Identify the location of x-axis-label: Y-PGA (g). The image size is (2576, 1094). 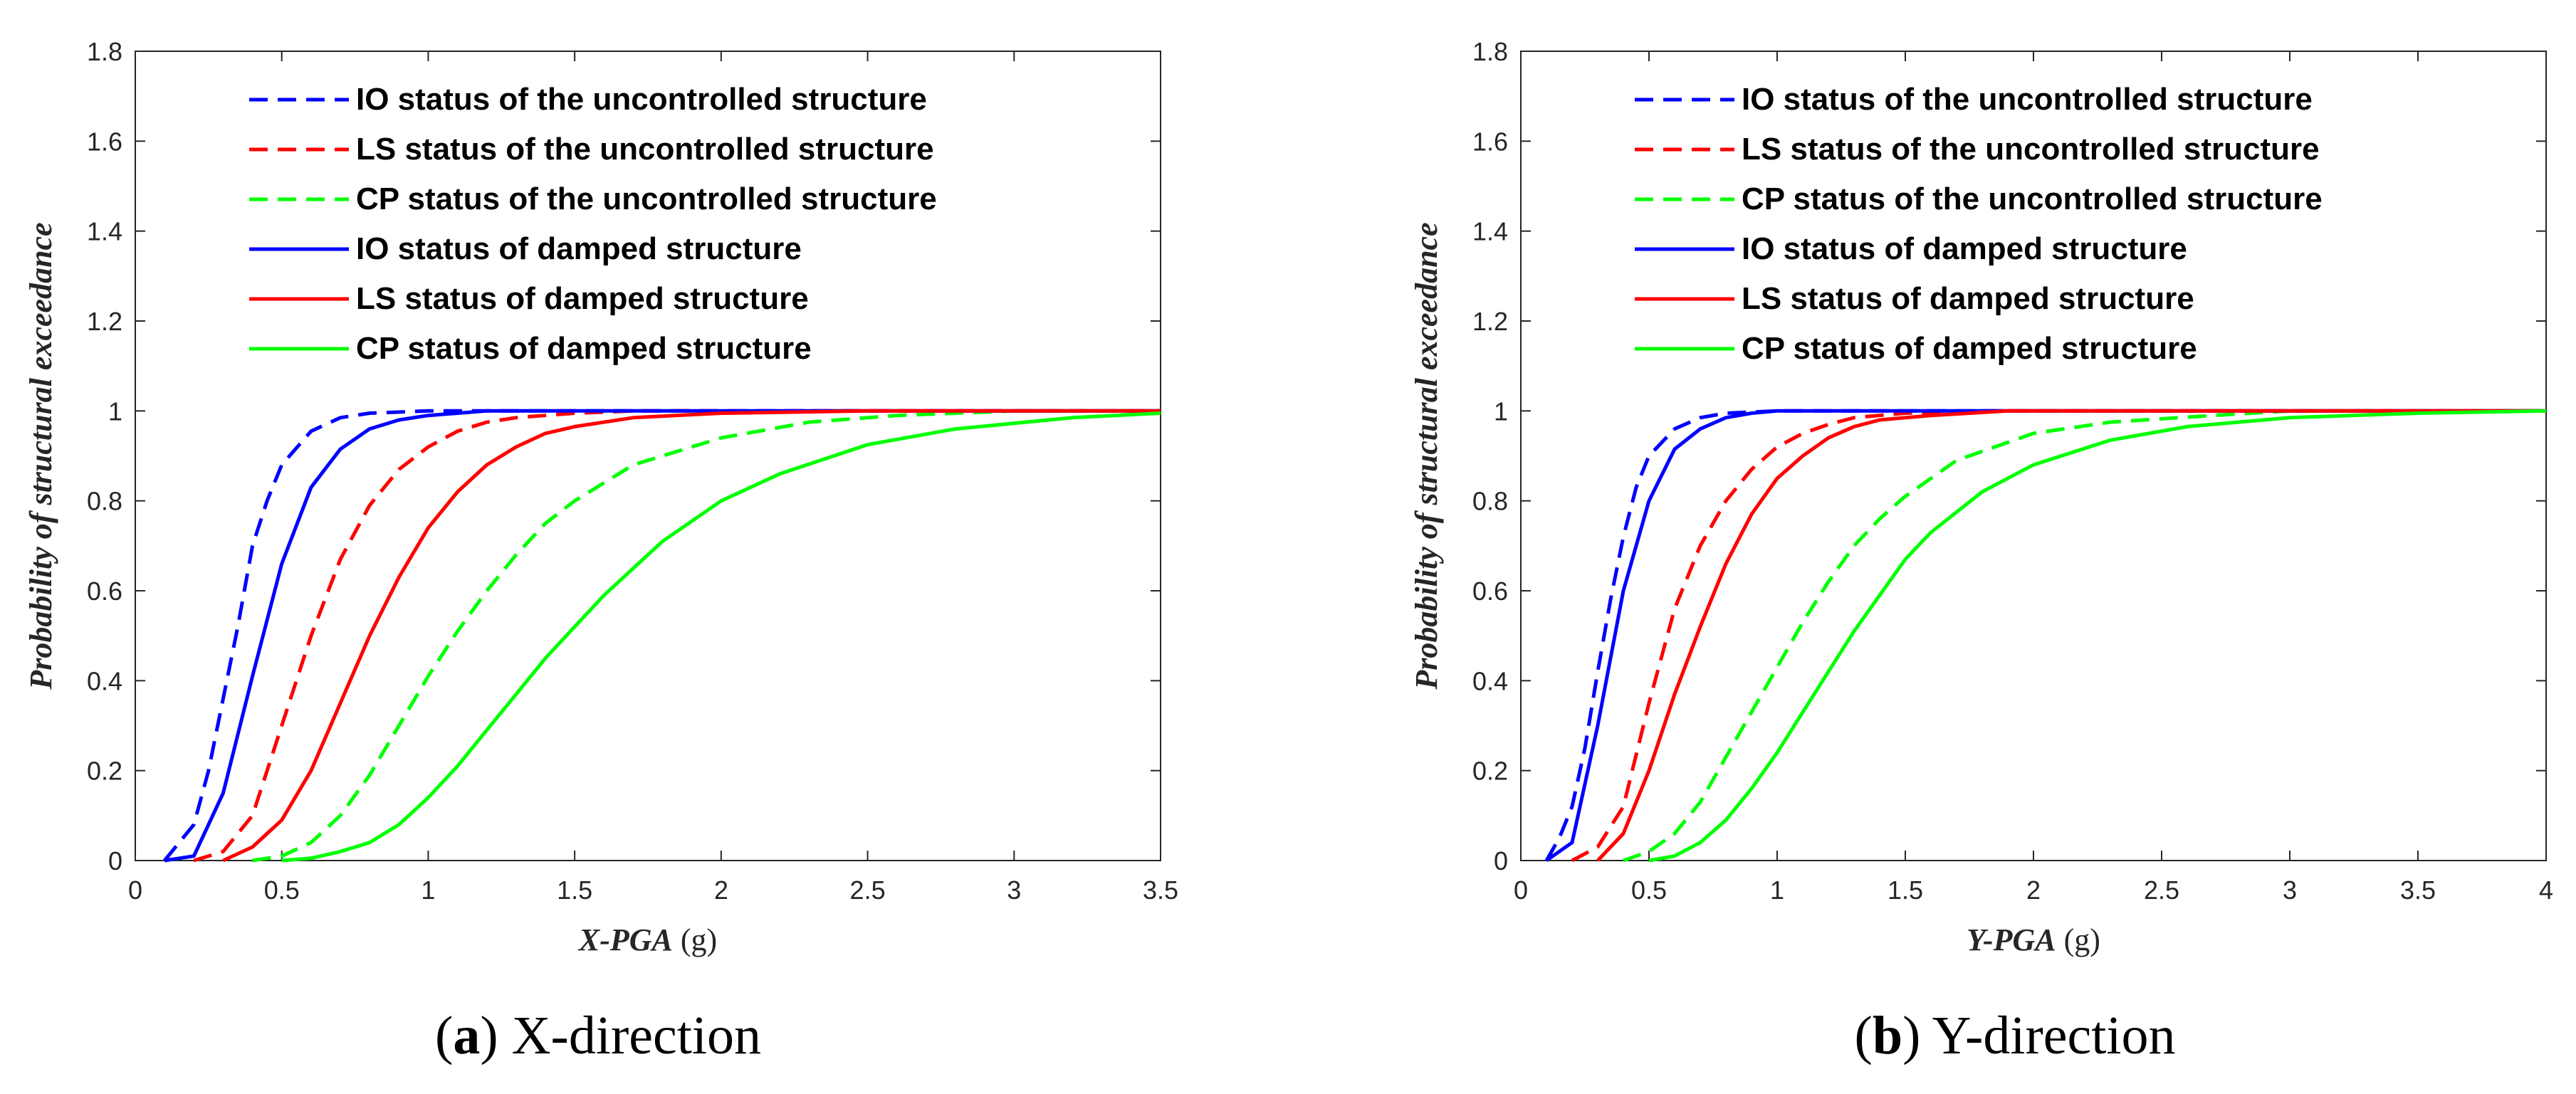
(2033, 939).